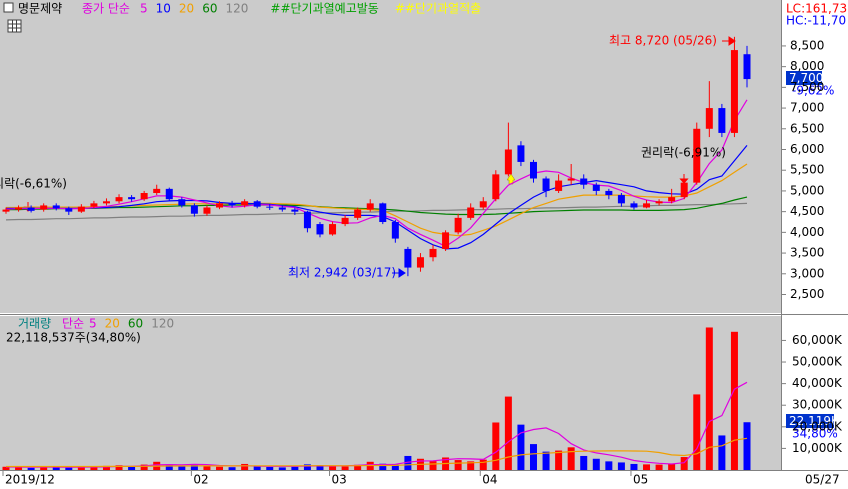 The image size is (848, 489). What do you see at coordinates (816, 21) in the screenshot?
I see `hc-label: HC:-11,70` at bounding box center [816, 21].